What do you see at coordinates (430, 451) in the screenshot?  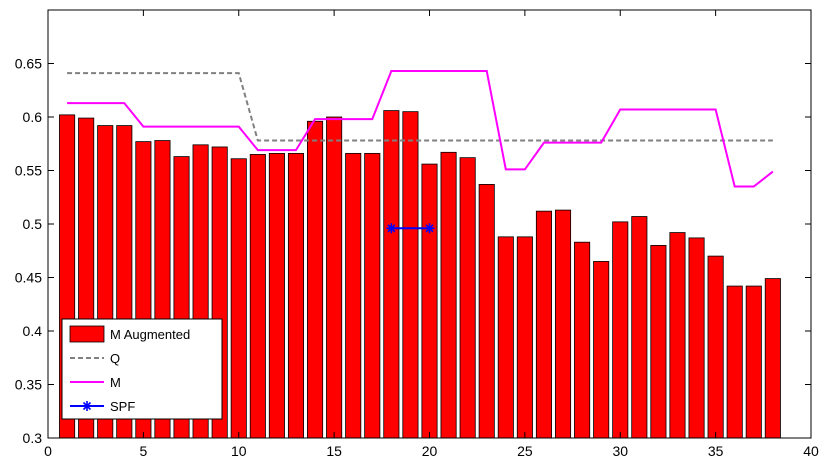 I see `x-tick-label: 20` at bounding box center [430, 451].